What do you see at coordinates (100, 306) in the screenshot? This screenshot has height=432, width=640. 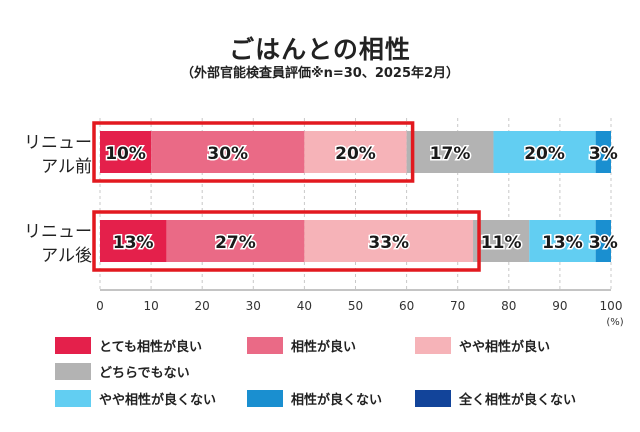 I see `x-tick-label-0: 0` at bounding box center [100, 306].